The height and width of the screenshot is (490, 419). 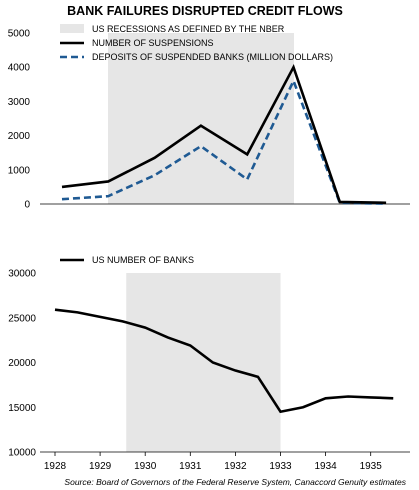 What do you see at coordinates (72, 28) in the screenshot?
I see `legend-swatch-recession` at bounding box center [72, 28].